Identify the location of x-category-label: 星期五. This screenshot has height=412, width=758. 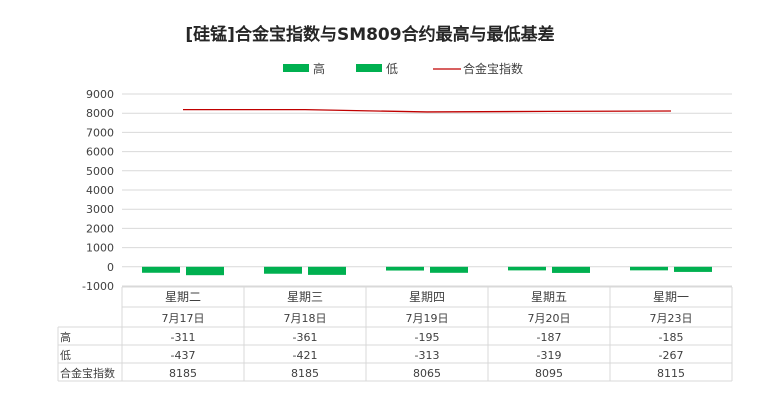
(549, 297).